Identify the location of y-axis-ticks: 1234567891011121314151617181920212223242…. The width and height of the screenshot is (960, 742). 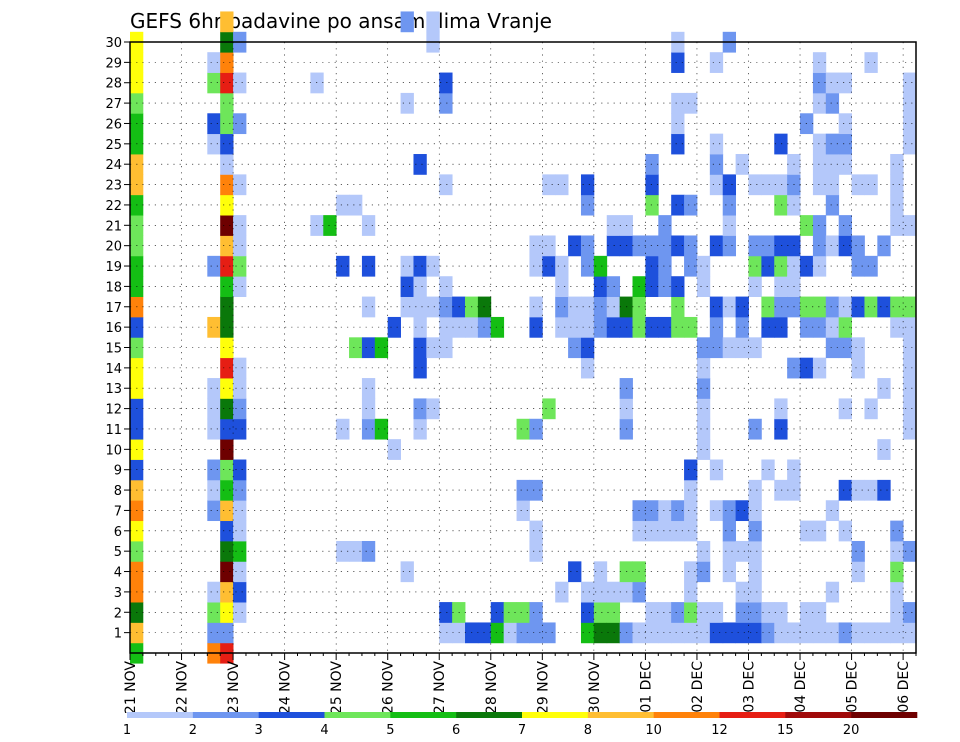
(117, 339).